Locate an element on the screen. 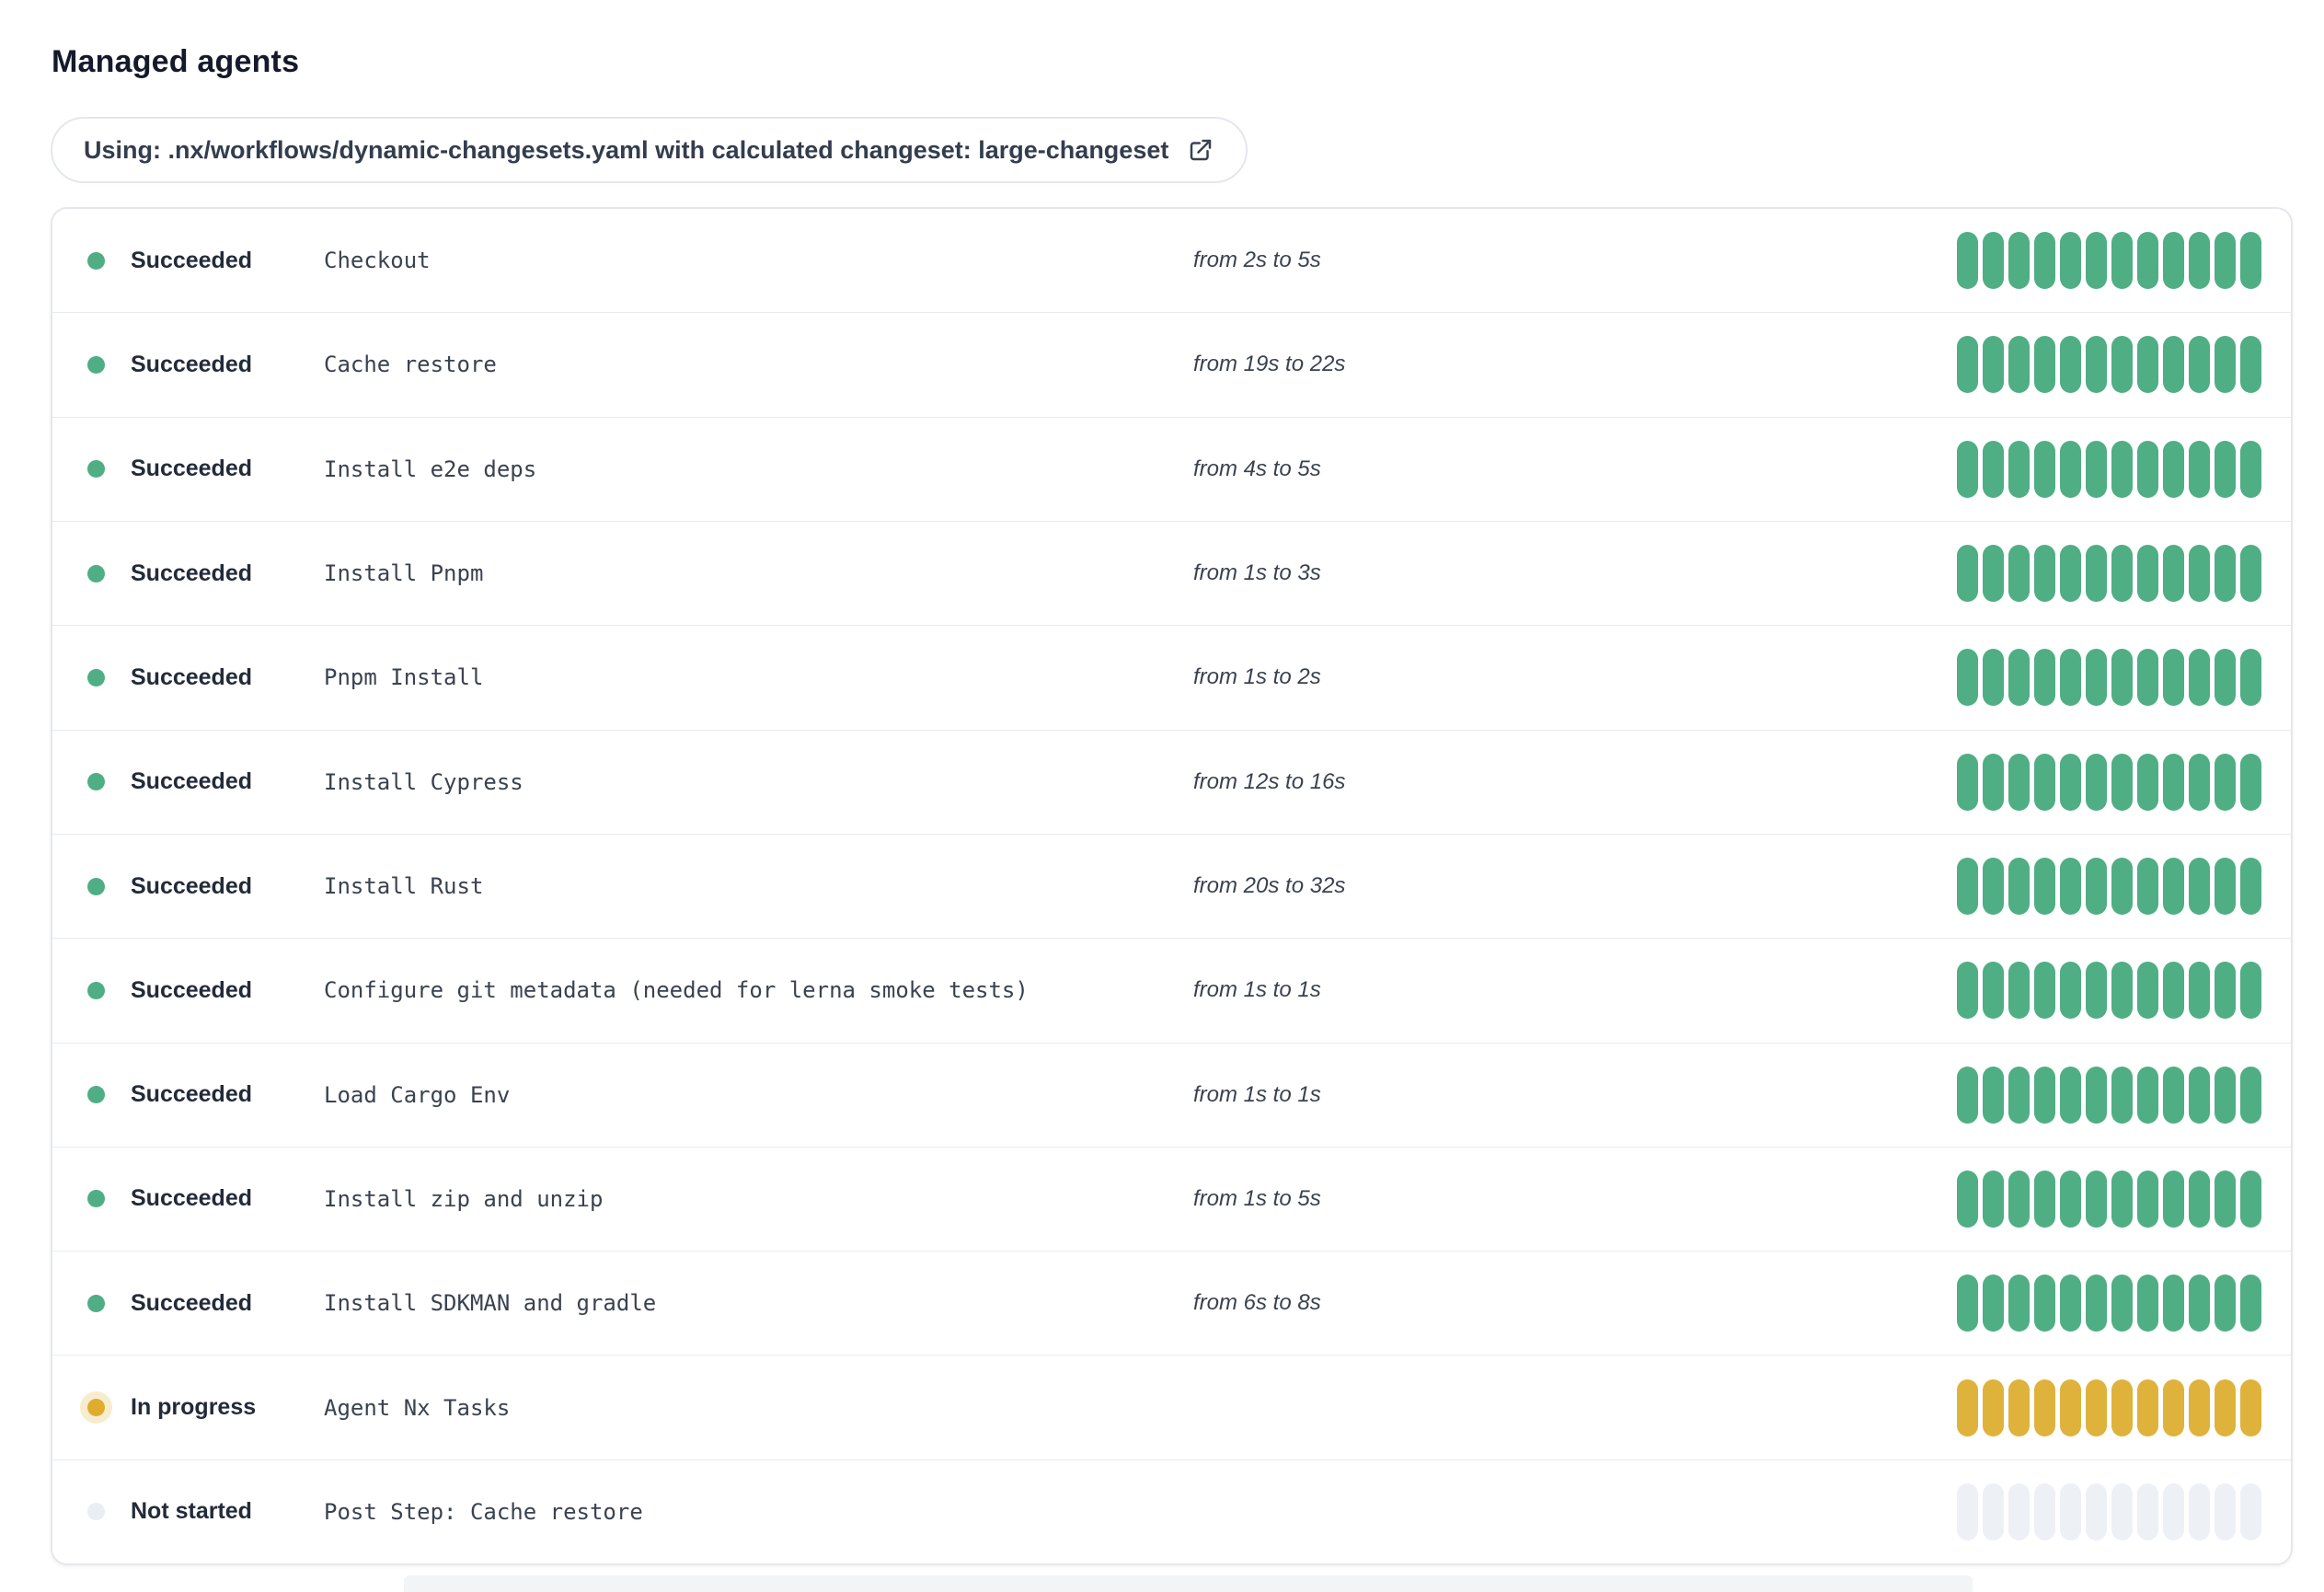 The width and height of the screenshot is (2324, 1592). step-duration: from 19s to 22s is located at coordinates (1269, 364).